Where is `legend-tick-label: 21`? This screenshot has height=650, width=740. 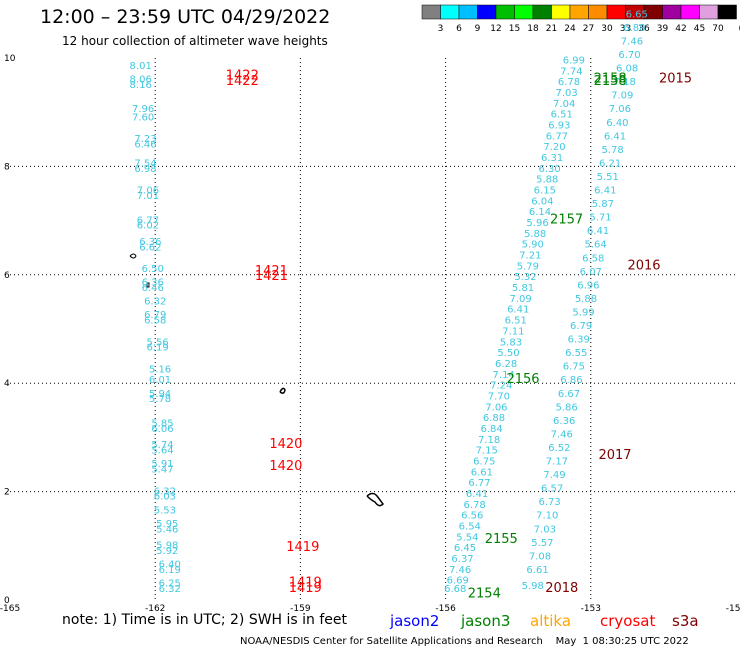
legend-tick-label: 21 is located at coordinates (551, 29).